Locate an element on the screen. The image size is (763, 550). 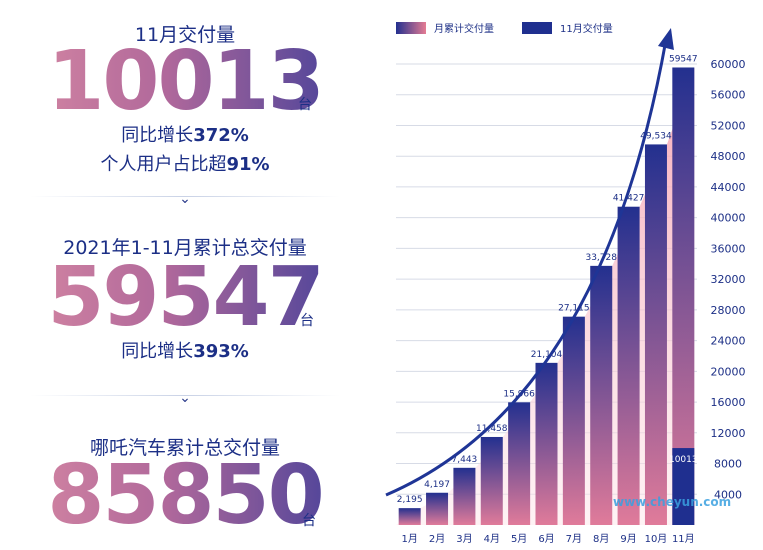
total-delivery-number: 85850 is located at coordinates (185, 495).